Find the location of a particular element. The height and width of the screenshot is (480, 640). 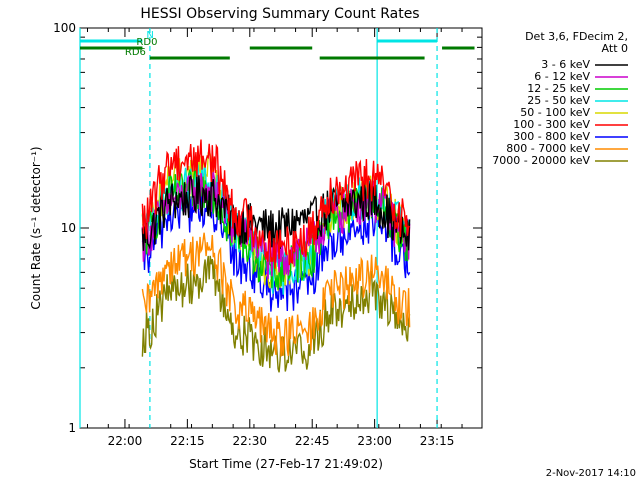

x-tick-label: 23:00 is located at coordinates (374, 441).